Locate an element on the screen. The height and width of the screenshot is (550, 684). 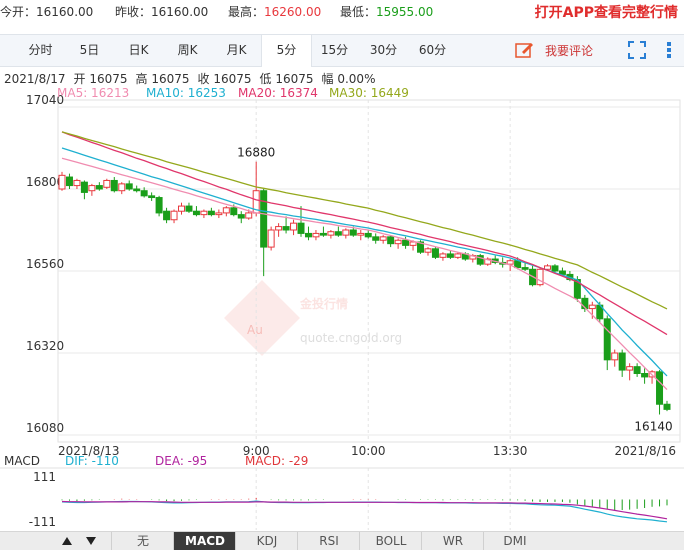
up-arrow is located at coordinates (67, 541).